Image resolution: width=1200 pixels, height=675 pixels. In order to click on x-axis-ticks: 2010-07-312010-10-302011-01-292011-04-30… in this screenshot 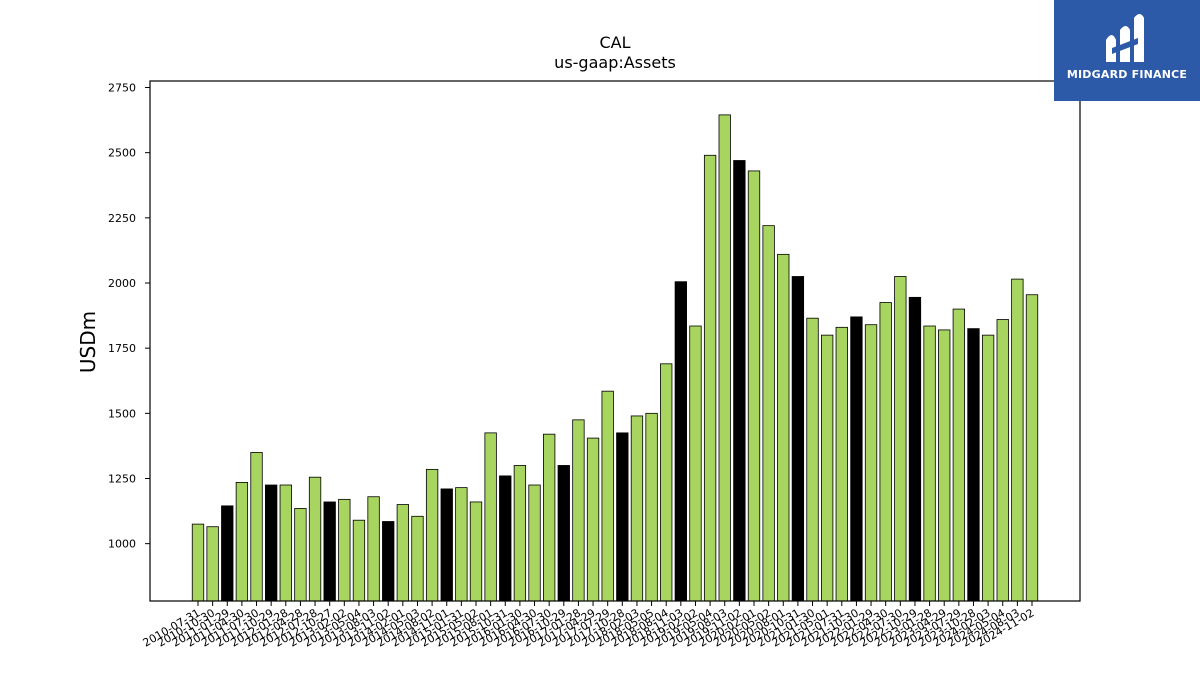, I will do `click(589, 625)`.